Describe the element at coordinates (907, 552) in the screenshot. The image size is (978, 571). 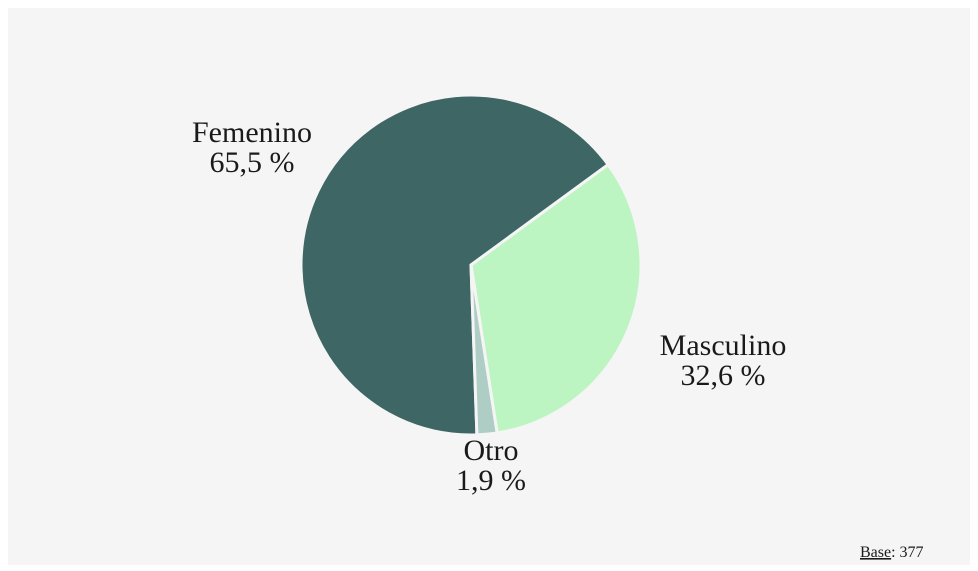
I see `base-text: : 377` at that location.